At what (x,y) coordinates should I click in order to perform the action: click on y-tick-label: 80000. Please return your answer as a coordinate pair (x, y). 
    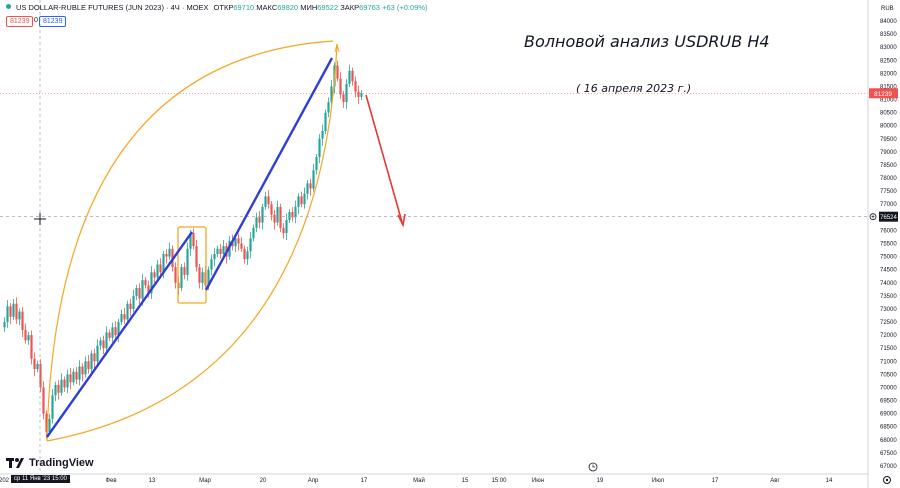
    Looking at the image, I should click on (888, 127).